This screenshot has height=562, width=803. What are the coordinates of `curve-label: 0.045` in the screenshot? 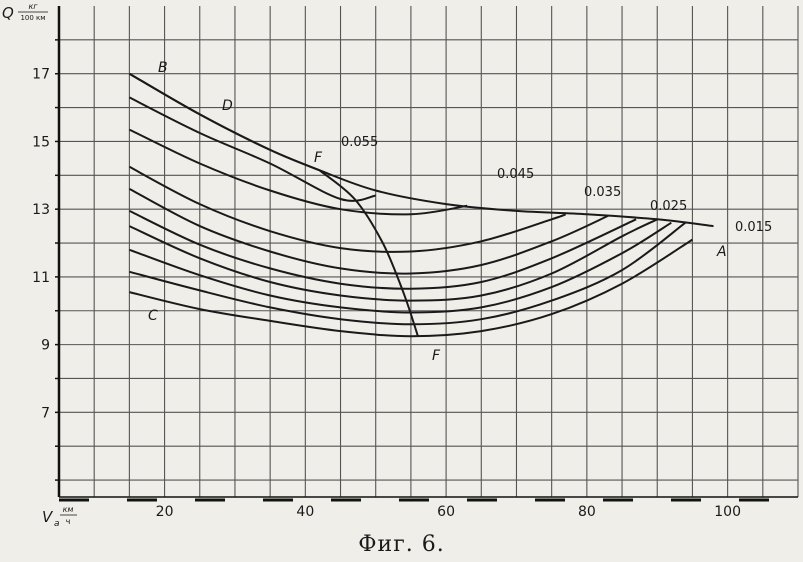 It's located at (515, 174).